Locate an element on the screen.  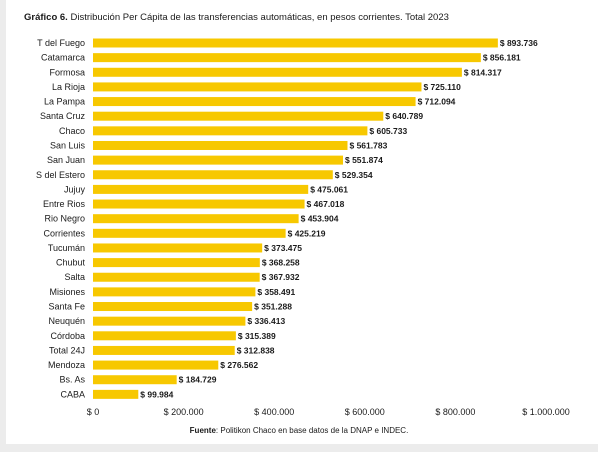
data-label: $ 814.317 is located at coordinates (483, 72).